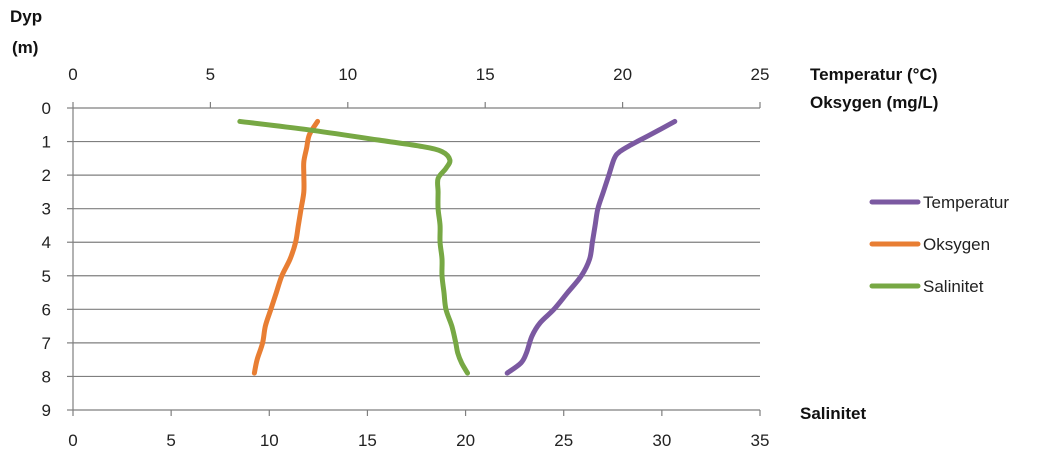 This screenshot has width=1041, height=451. Describe the element at coordinates (760, 440) in the screenshot. I see `bottom-tick-label: 35` at that location.